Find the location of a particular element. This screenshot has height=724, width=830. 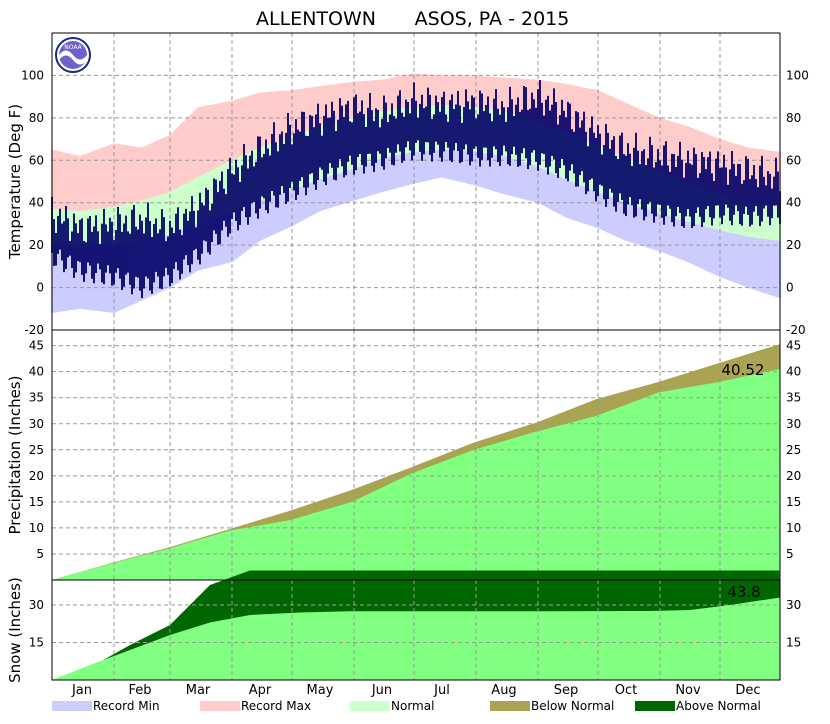

precip-tick-label-right: 40 is located at coordinates (793, 372).